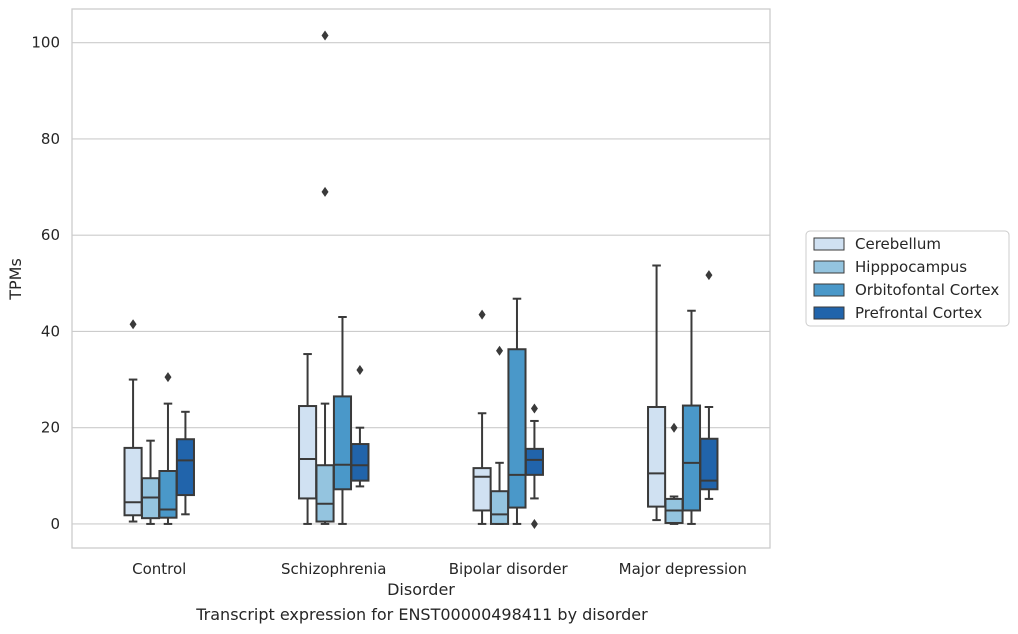 The height and width of the screenshot is (634, 1018). What do you see at coordinates (927, 290) in the screenshot?
I see `legend-entry: Orbitofontal Cortex` at bounding box center [927, 290].